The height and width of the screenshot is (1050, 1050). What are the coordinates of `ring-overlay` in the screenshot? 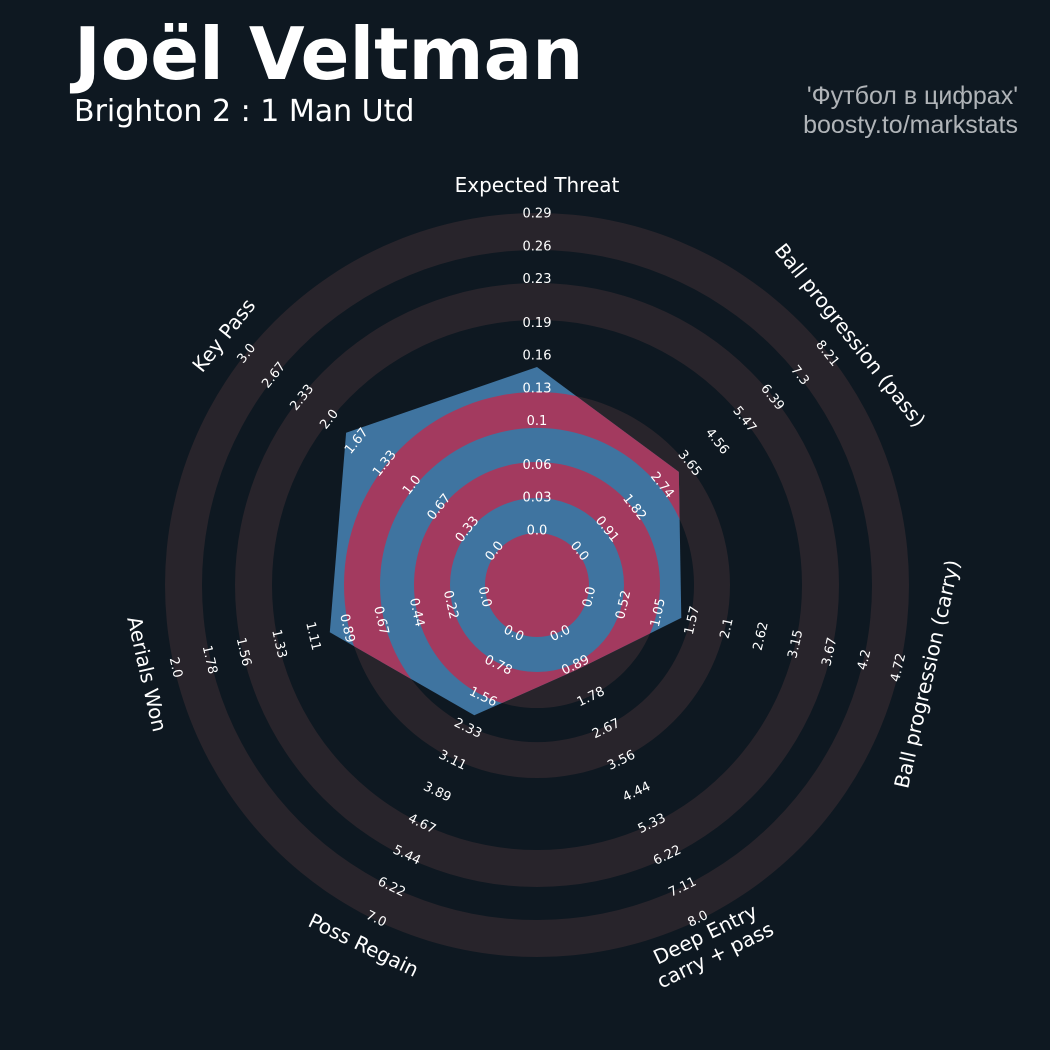 It's located at (505, 541).